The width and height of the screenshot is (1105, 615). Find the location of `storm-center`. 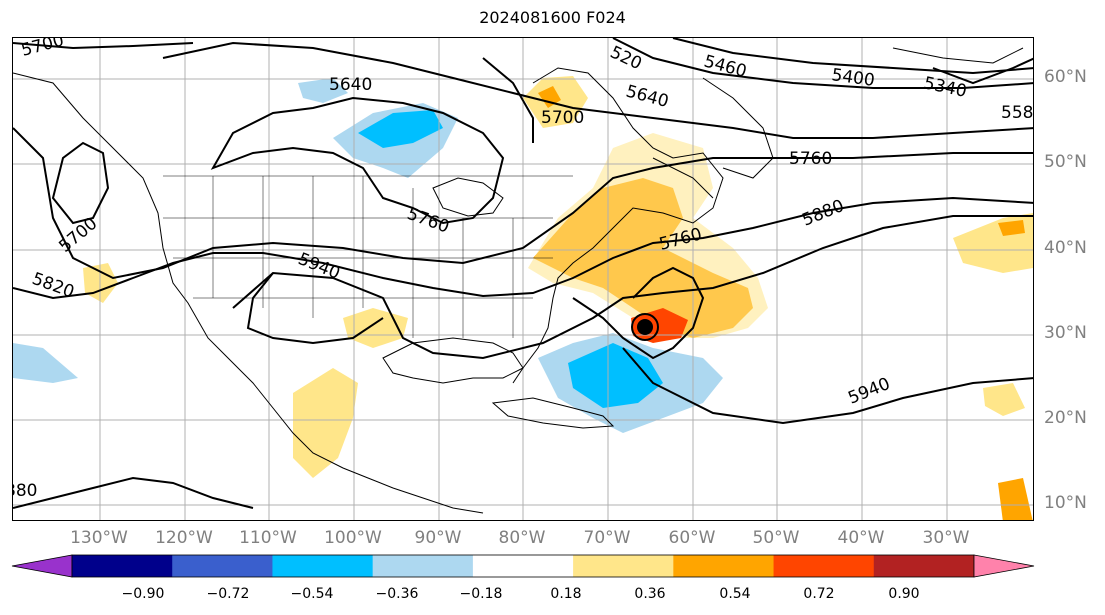

storm-center is located at coordinates (645, 327).